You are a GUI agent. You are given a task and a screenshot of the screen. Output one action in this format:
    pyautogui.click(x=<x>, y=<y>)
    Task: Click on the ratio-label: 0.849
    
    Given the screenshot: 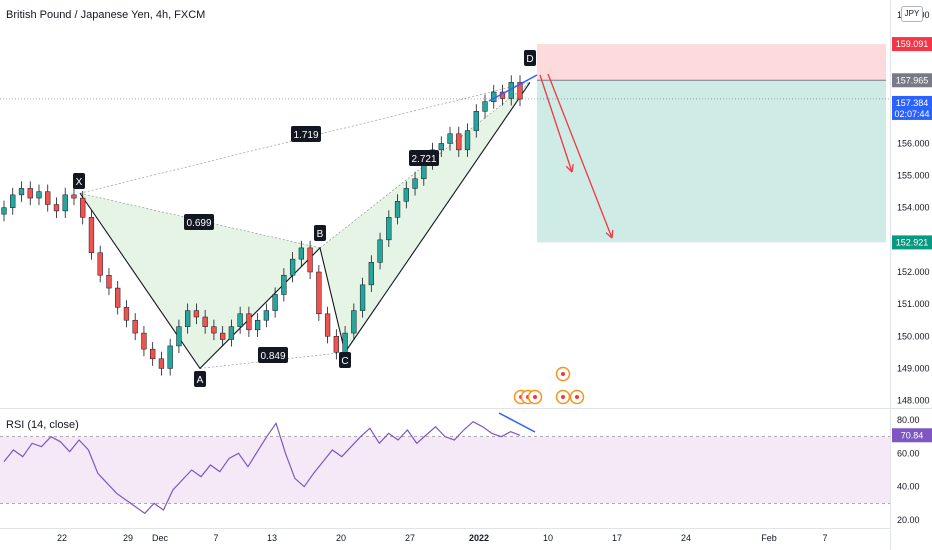 What is the action you would take?
    pyautogui.click(x=272, y=356)
    